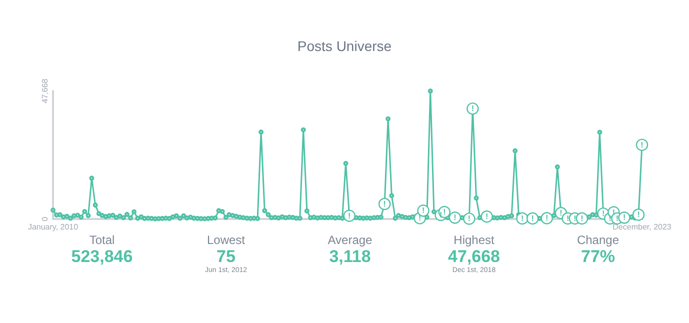 Image resolution: width=689 pixels, height=323 pixels. I want to click on x-tick-label: January, 2010, so click(53, 227).